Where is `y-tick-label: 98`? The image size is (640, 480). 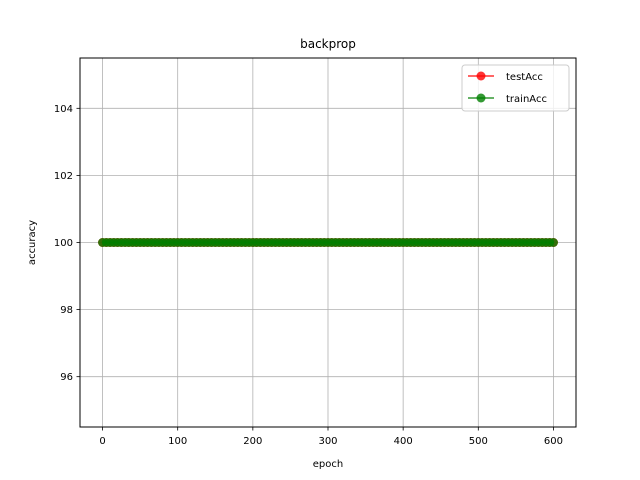 y-tick-label: 98 is located at coordinates (66, 310).